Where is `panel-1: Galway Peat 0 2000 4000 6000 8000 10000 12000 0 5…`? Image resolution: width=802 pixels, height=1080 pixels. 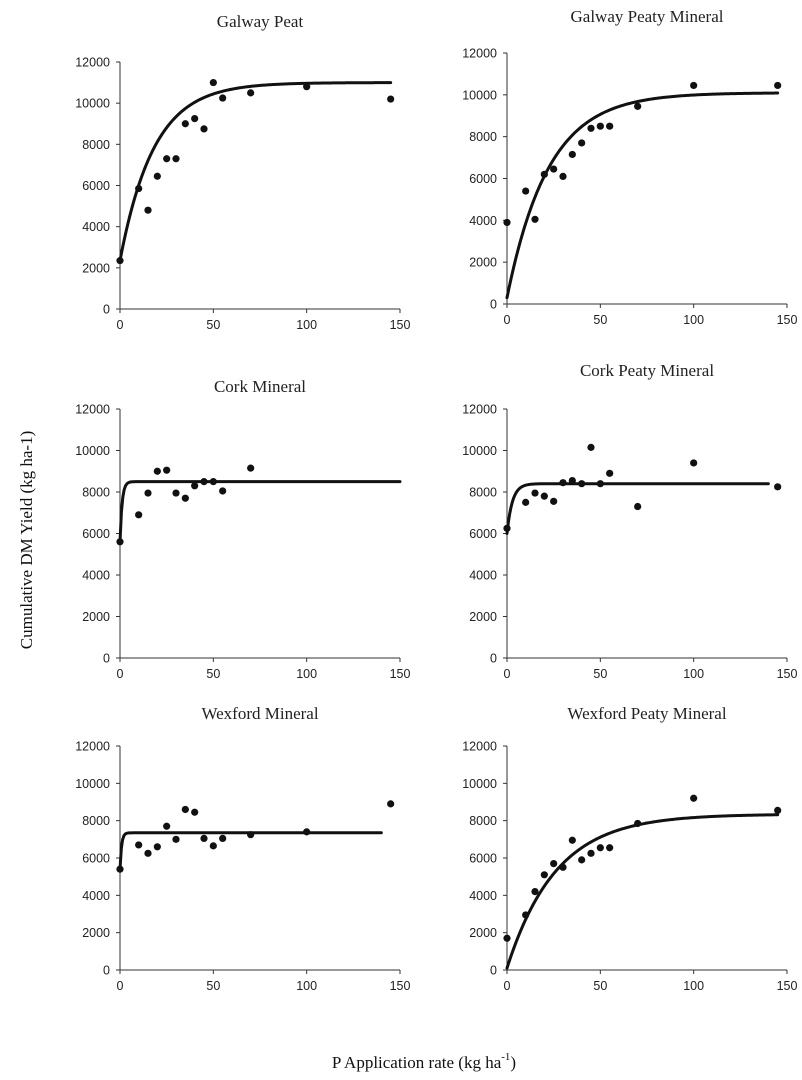 panel-1: Galway Peat 0 2000 4000 6000 8000 10000 12000 0 5… is located at coordinates (242, 172).